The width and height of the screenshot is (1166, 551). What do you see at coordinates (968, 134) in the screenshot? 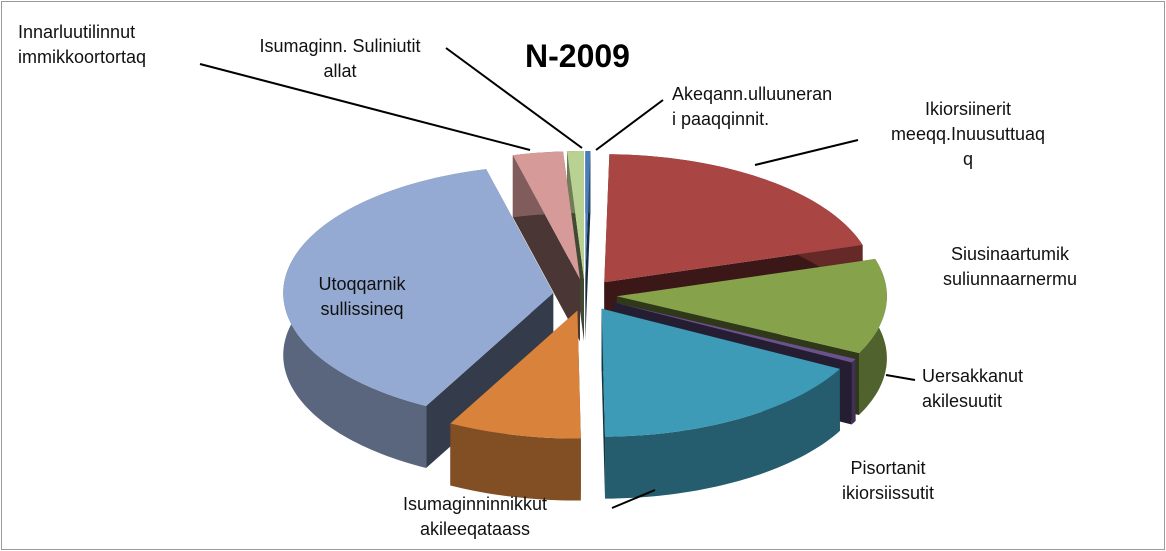
I see `slice-label: Ikiorsiinerit meeqq.Inuusuttuaq q` at bounding box center [968, 134].